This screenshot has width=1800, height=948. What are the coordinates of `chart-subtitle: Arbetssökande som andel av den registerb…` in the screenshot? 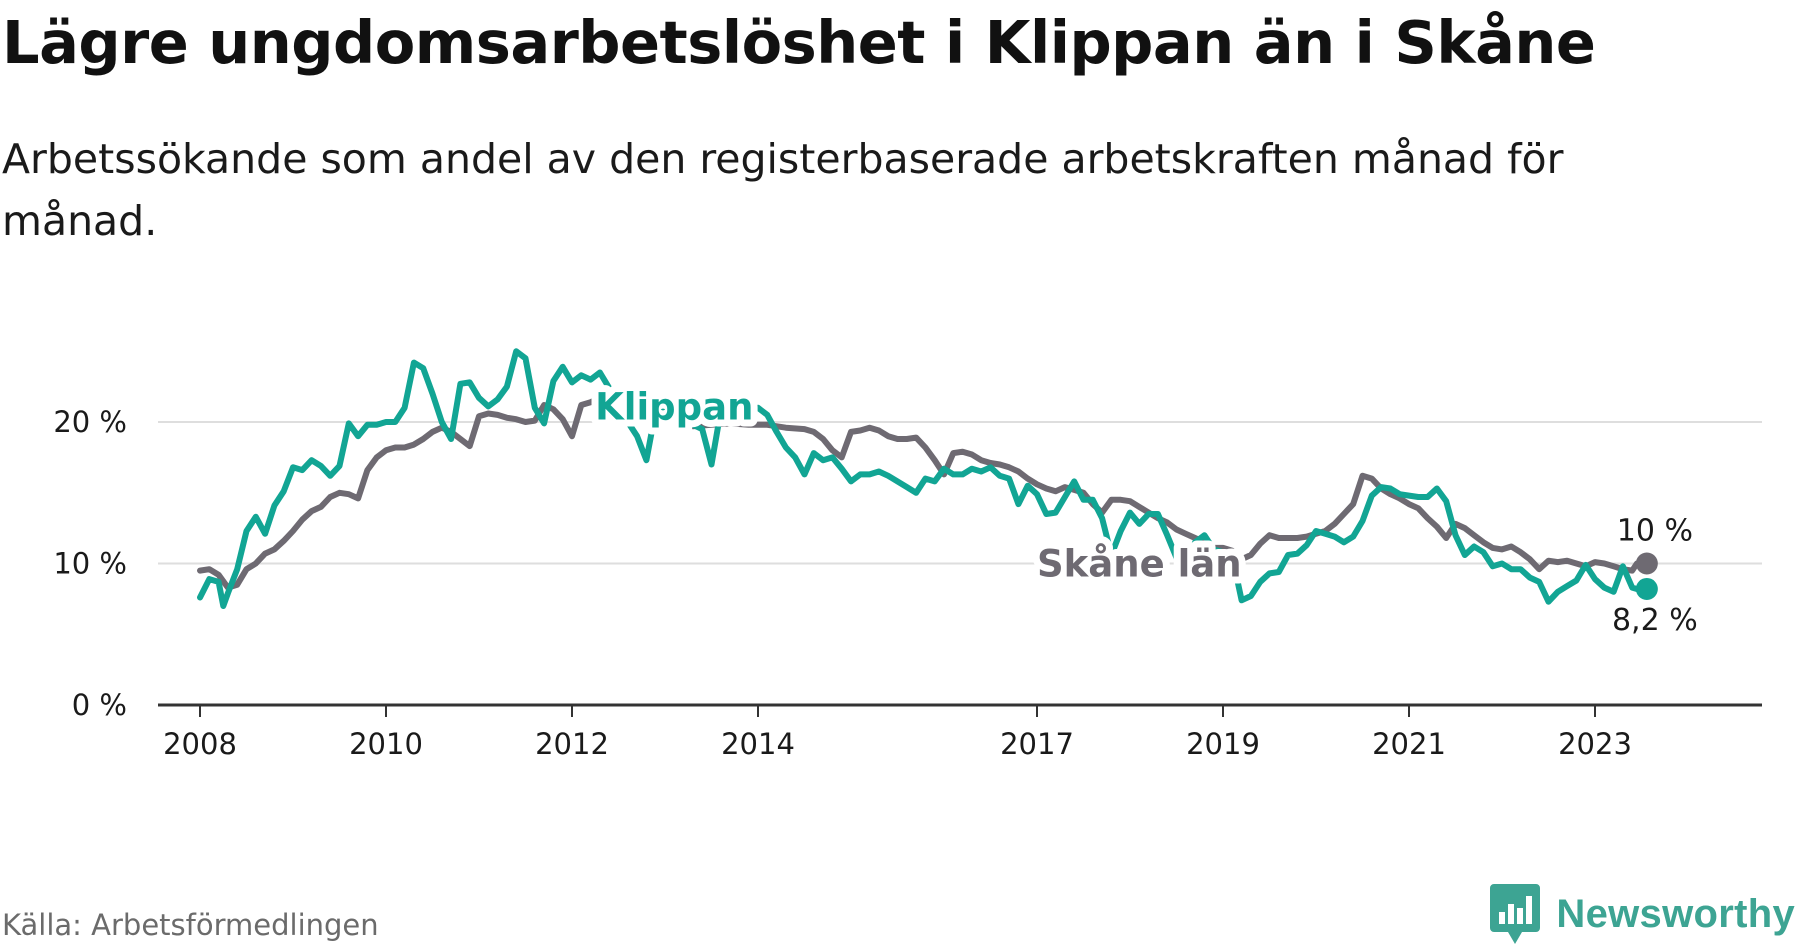 It's located at (783, 190).